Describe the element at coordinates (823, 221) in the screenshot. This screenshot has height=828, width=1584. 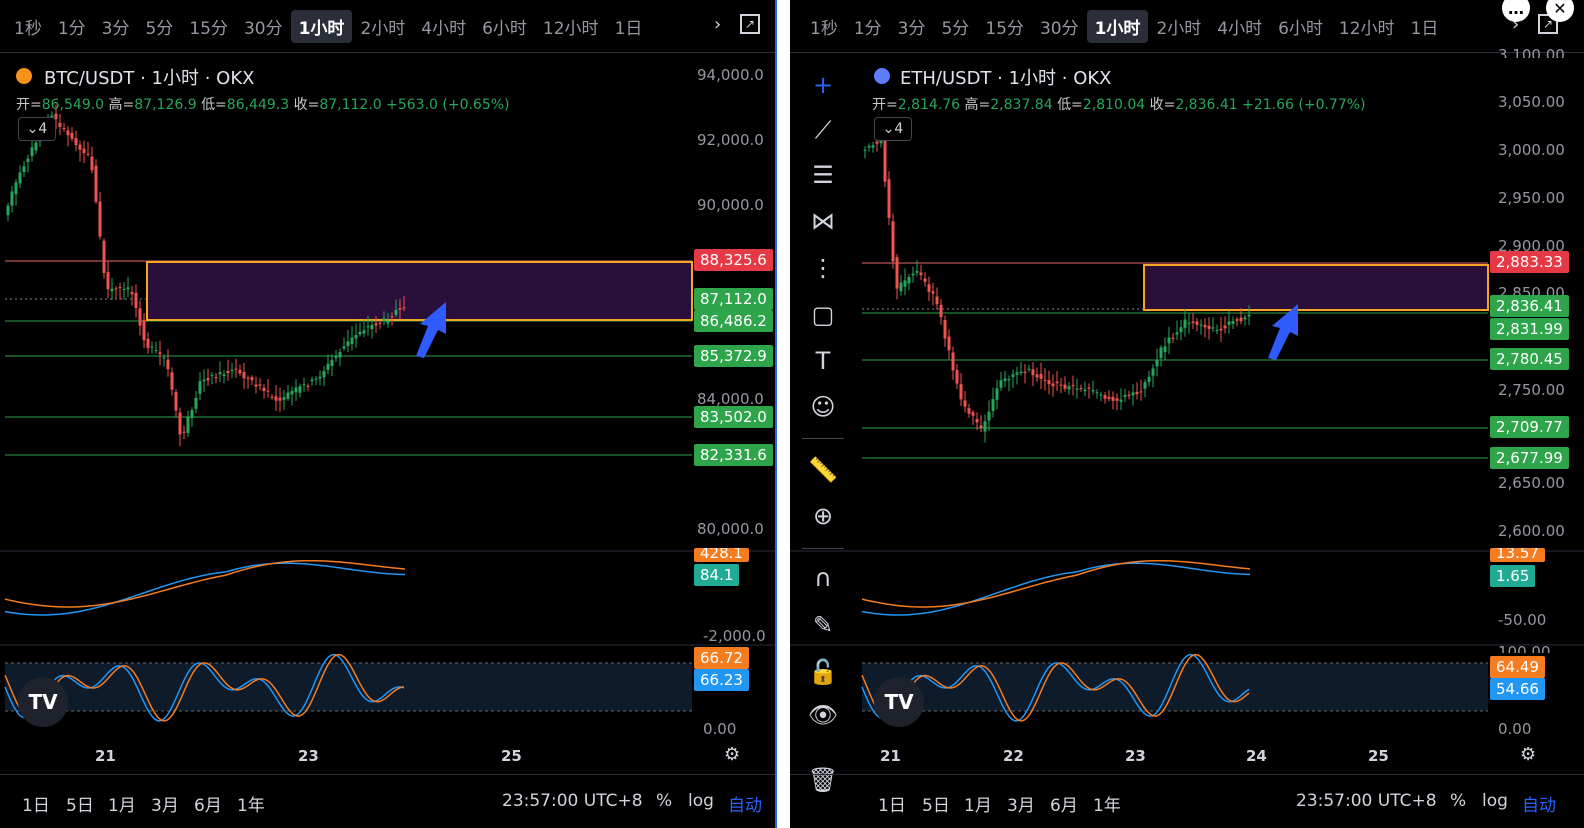
I see `pattern-icon: ⋈` at that location.